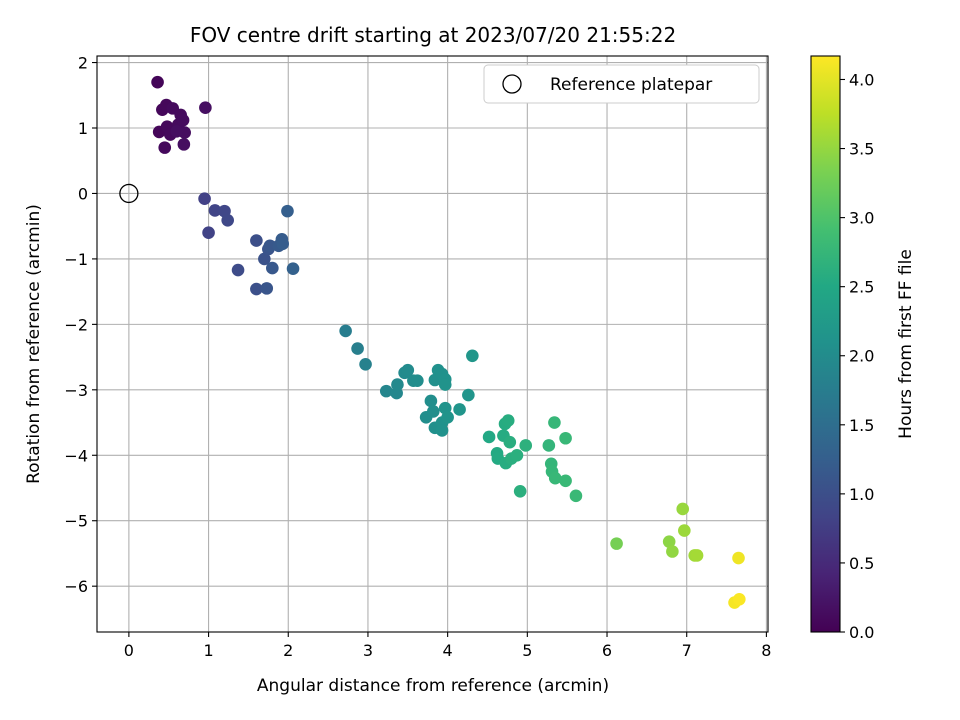 This screenshot has width=960, height=720. I want to click on legend: Reference platepar, so click(621, 84).